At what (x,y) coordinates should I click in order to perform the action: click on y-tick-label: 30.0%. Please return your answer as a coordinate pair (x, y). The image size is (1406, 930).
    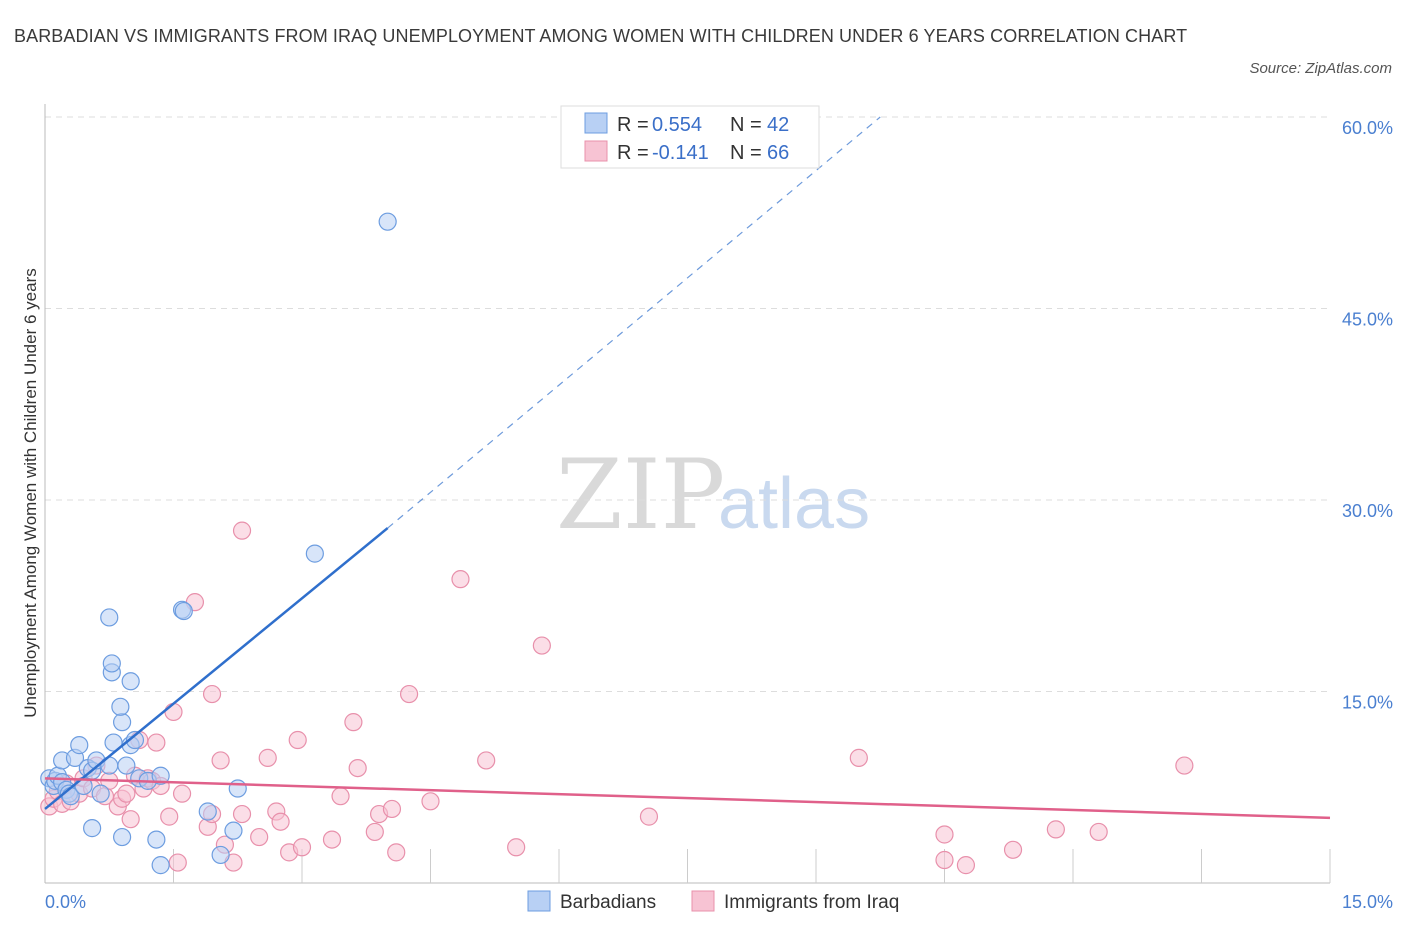
    Looking at the image, I should click on (1367, 511).